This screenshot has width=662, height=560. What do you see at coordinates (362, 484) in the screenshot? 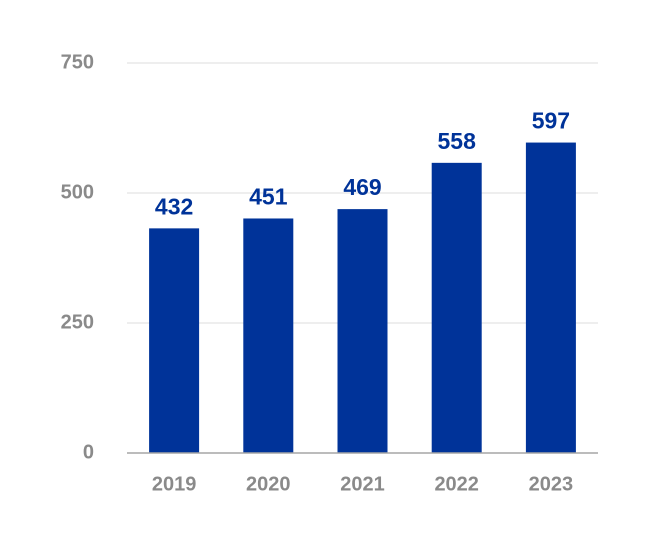
I see `x-tick-label-2021: 2021` at bounding box center [362, 484].